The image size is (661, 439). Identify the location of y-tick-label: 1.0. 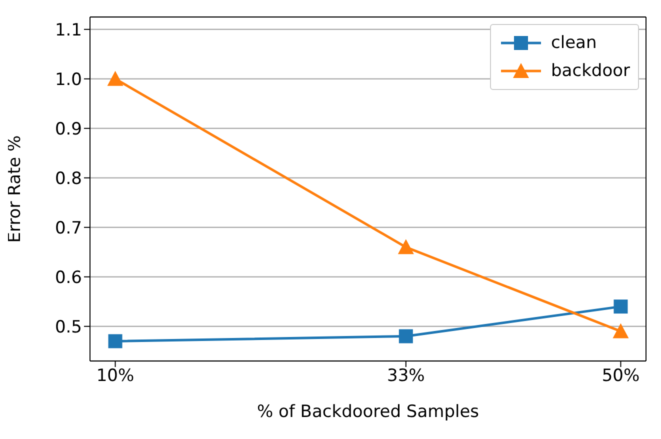
(68, 80).